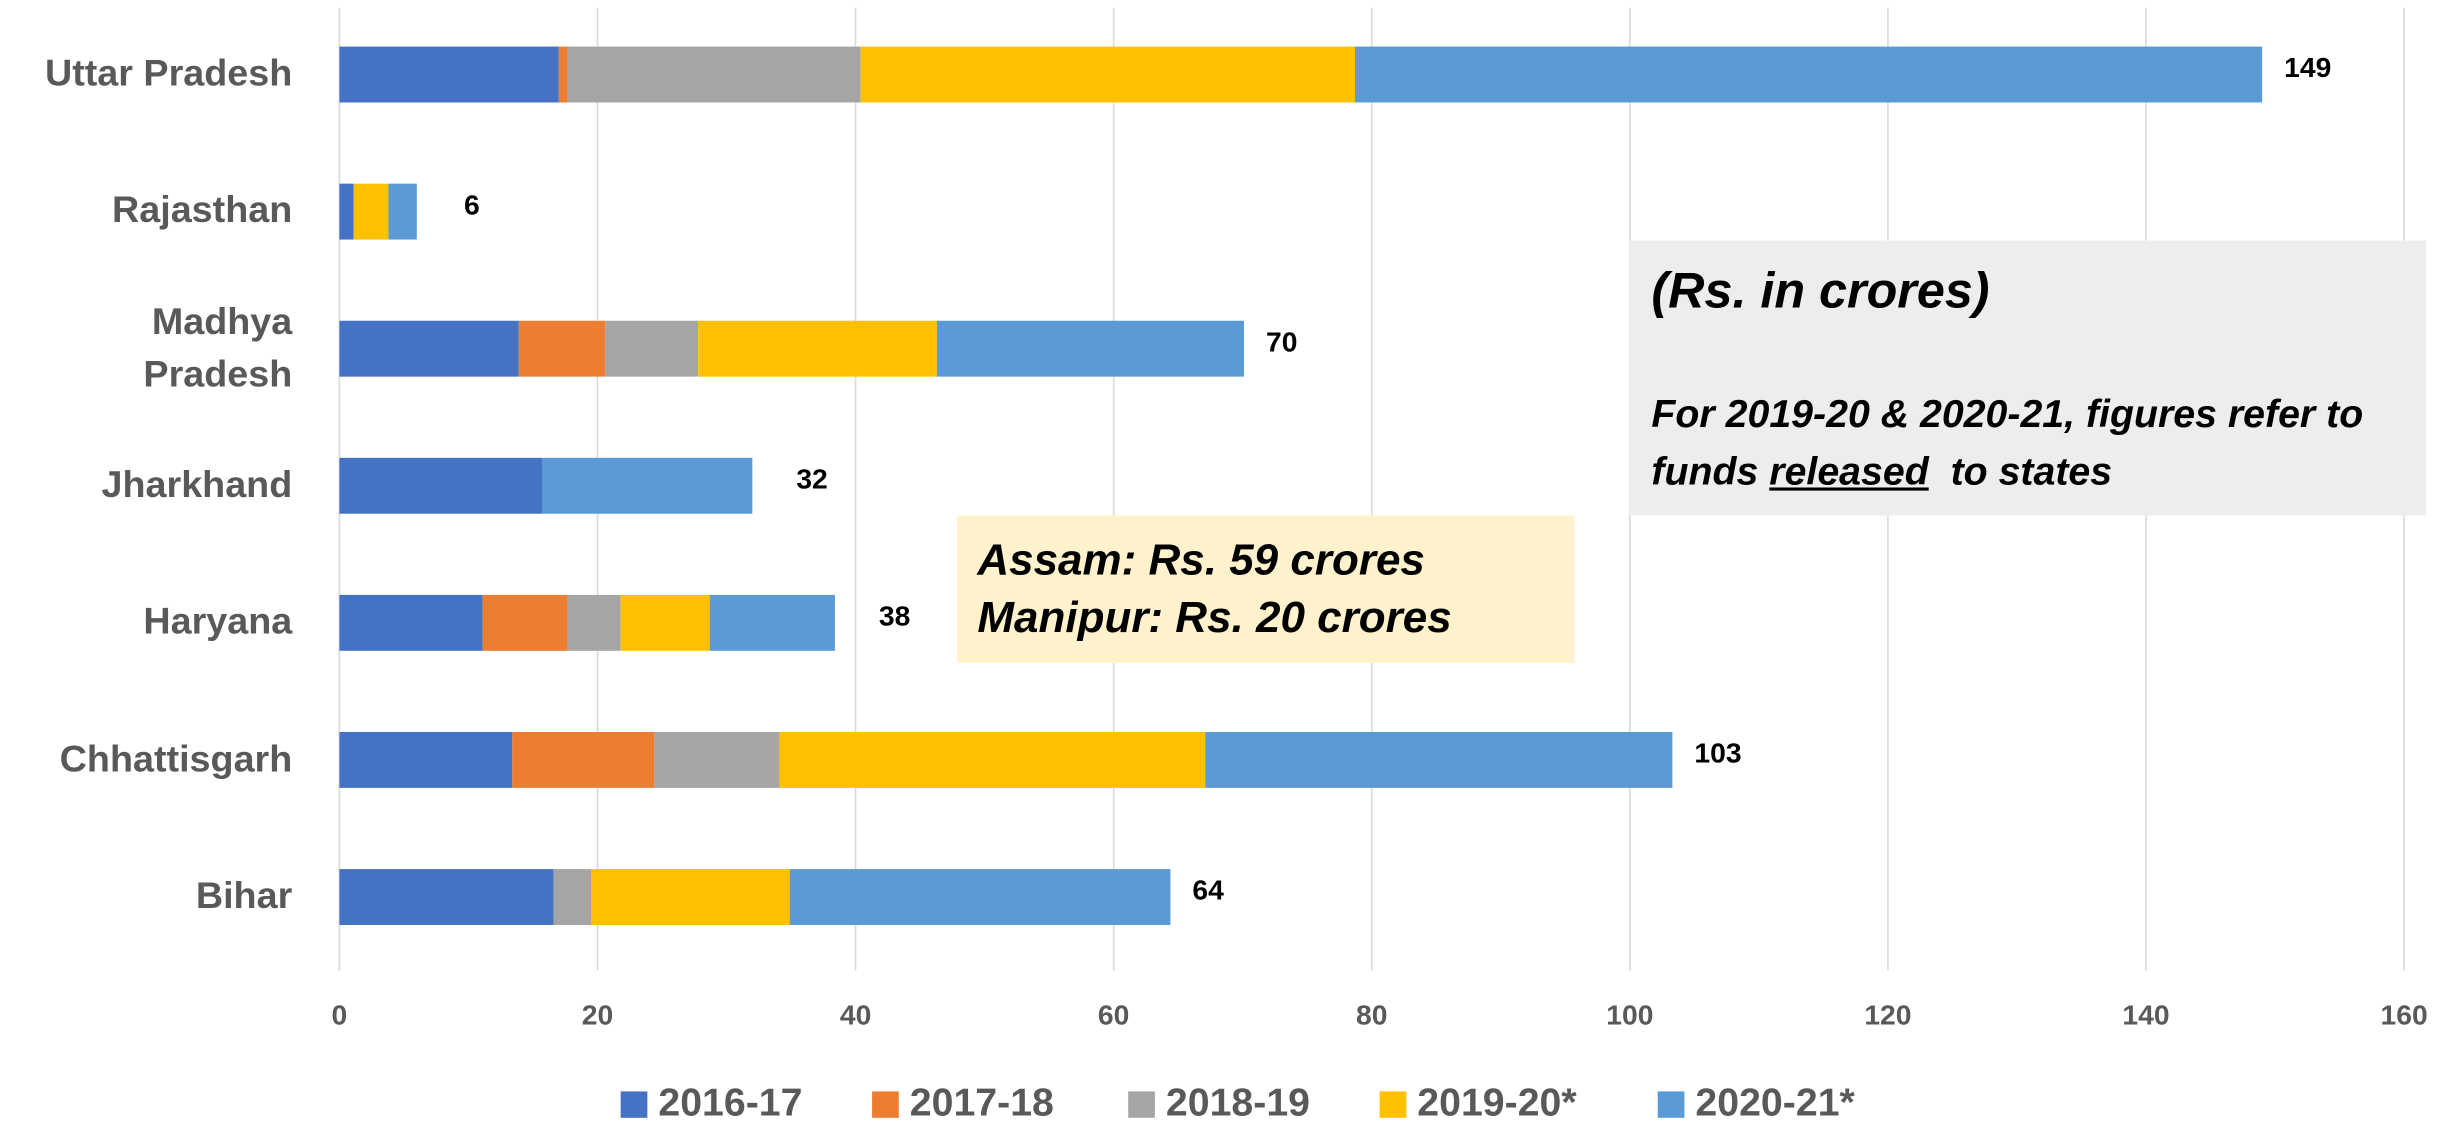  I want to click on x-tick-label: 0, so click(340, 1014).